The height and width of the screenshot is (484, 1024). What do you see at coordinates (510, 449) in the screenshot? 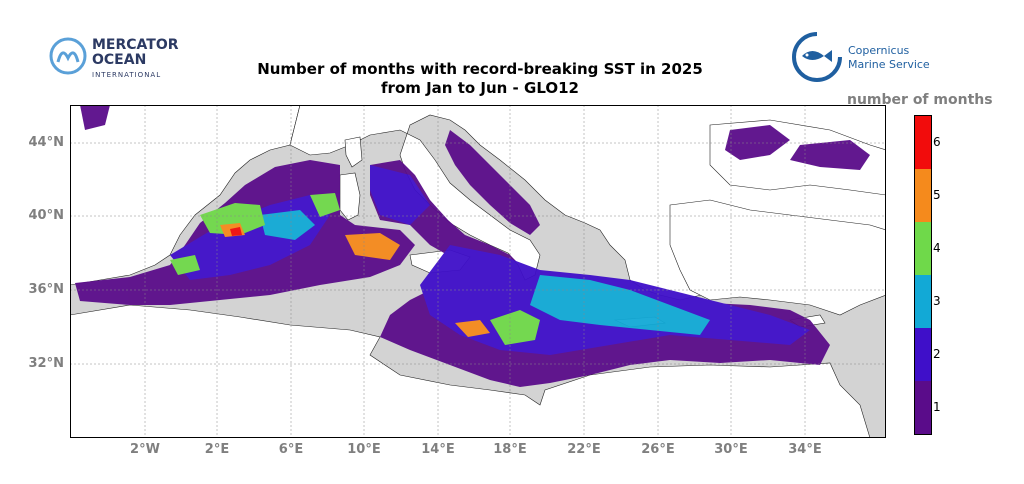
I see `lon-label-18e: 18°E` at bounding box center [510, 449].